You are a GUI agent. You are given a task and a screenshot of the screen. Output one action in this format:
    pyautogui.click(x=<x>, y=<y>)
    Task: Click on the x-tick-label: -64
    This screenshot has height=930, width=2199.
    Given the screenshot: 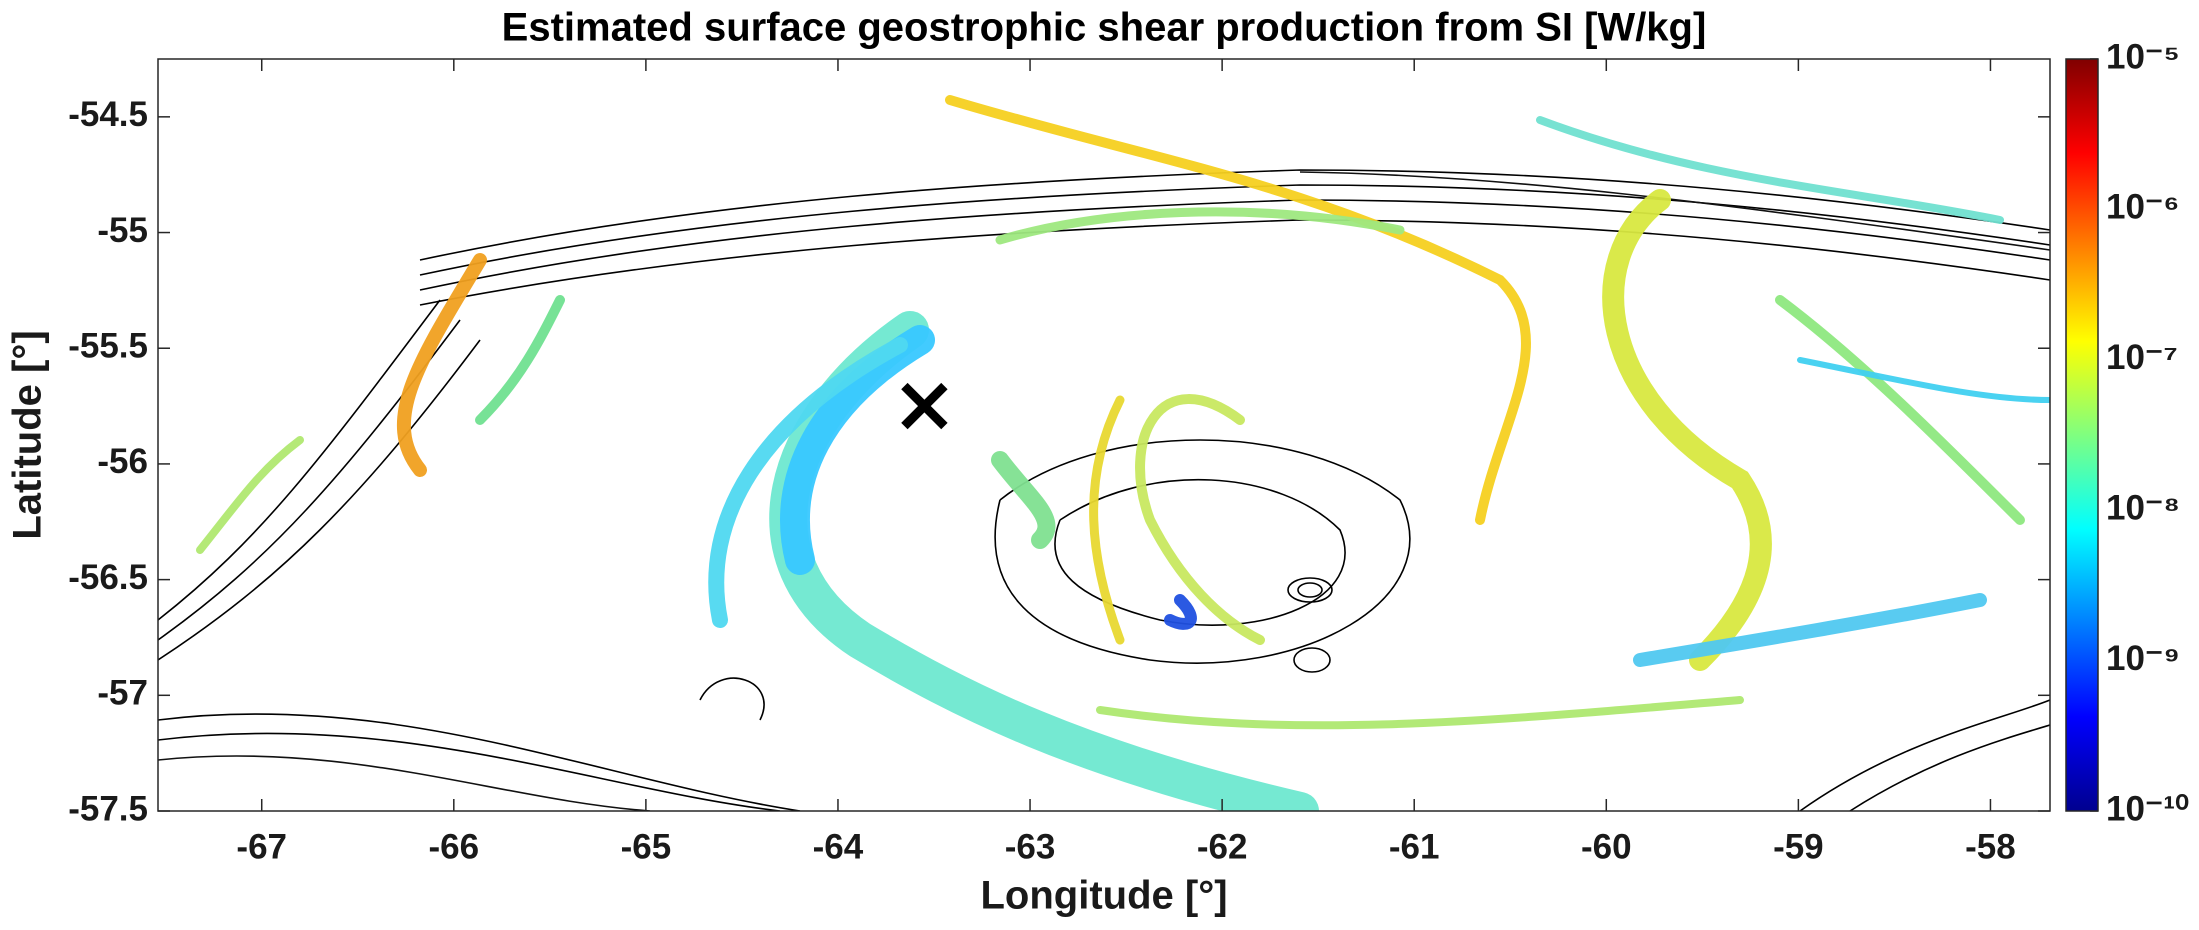 What is the action you would take?
    pyautogui.click(x=838, y=846)
    